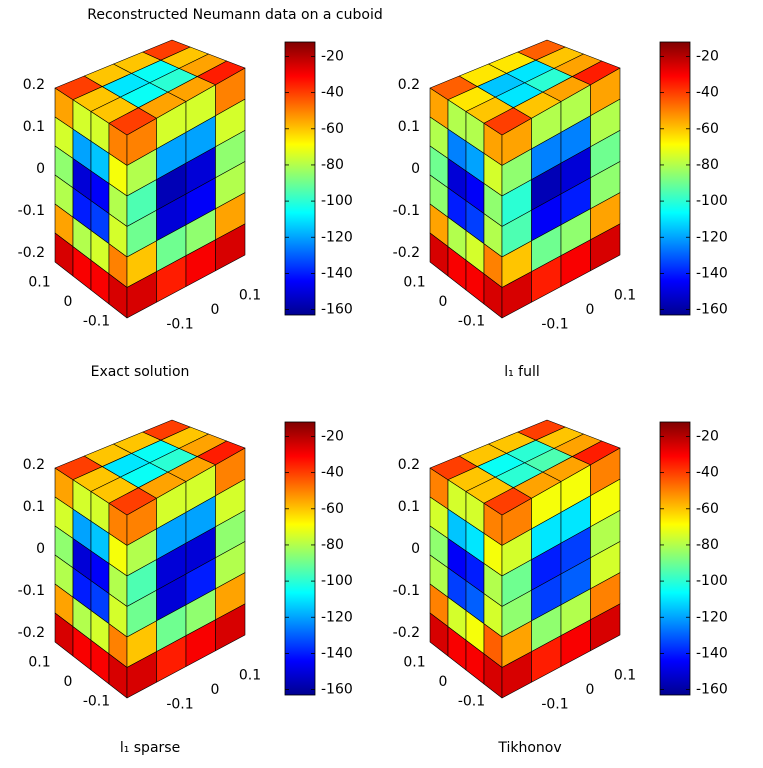 Image resolution: width=763 pixels, height=768 pixels. What do you see at coordinates (522, 372) in the screenshot?
I see `panel-title: l₁ full` at bounding box center [522, 372].